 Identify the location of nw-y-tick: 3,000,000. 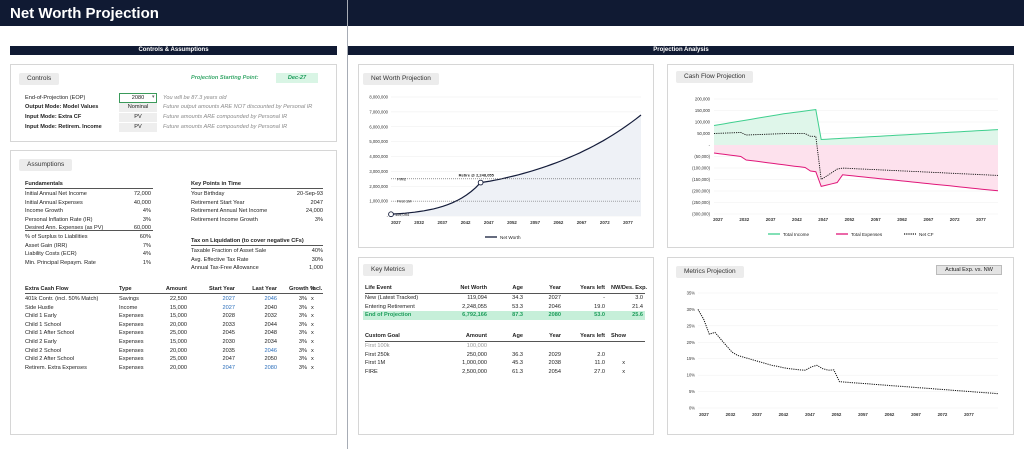
(378, 171).